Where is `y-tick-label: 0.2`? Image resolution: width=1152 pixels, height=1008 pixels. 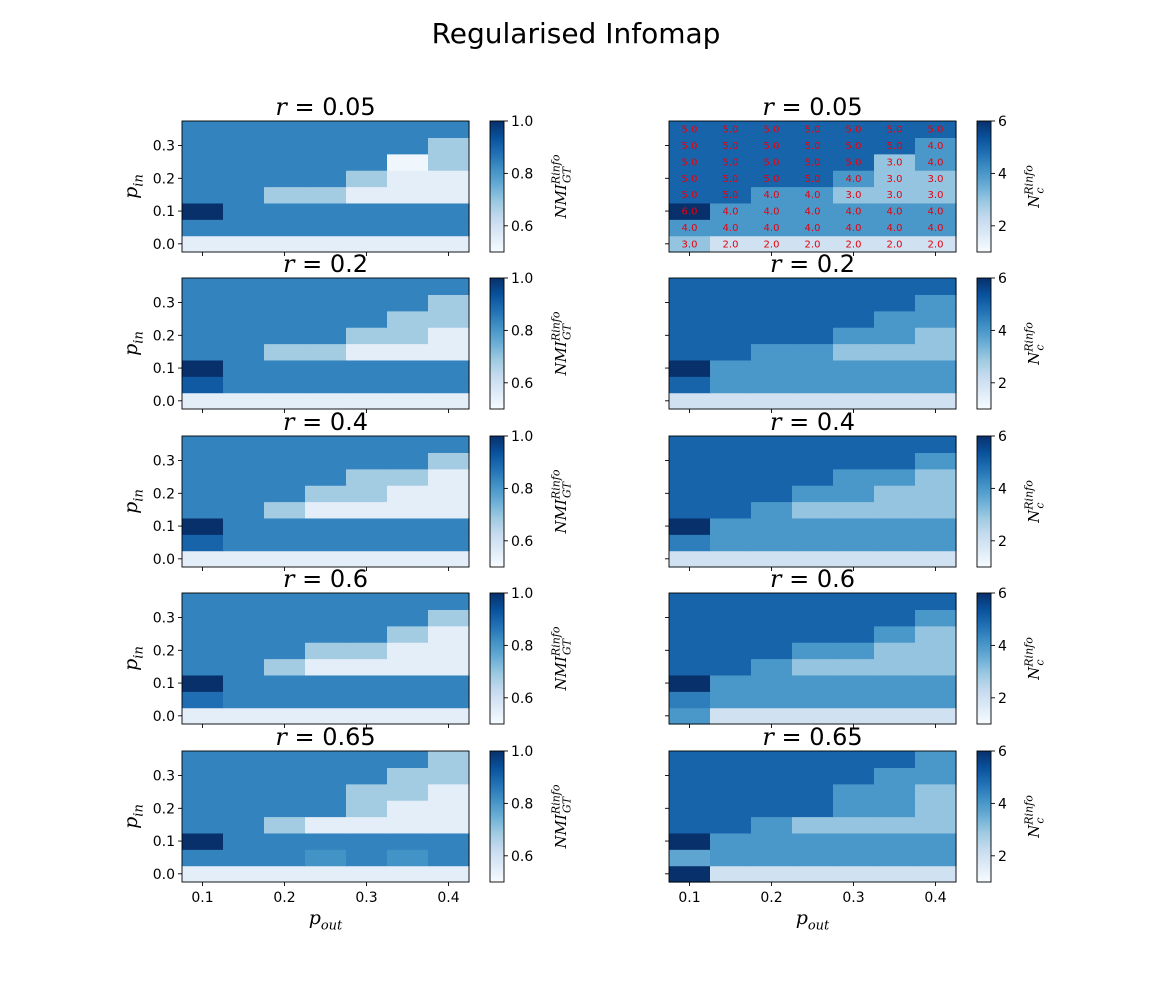
y-tick-label: 0.2 is located at coordinates (164, 651).